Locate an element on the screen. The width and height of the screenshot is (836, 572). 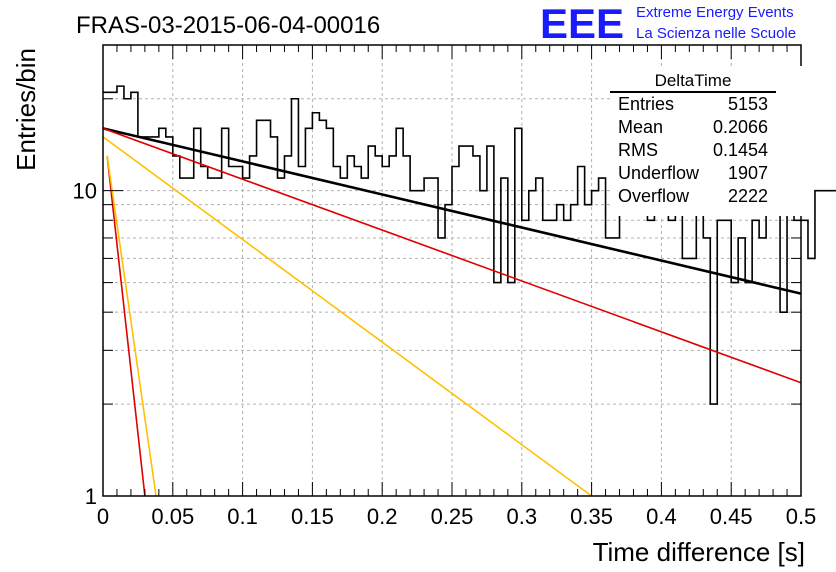
logo-line1: Extreme Energy Events is located at coordinates (715, 12).